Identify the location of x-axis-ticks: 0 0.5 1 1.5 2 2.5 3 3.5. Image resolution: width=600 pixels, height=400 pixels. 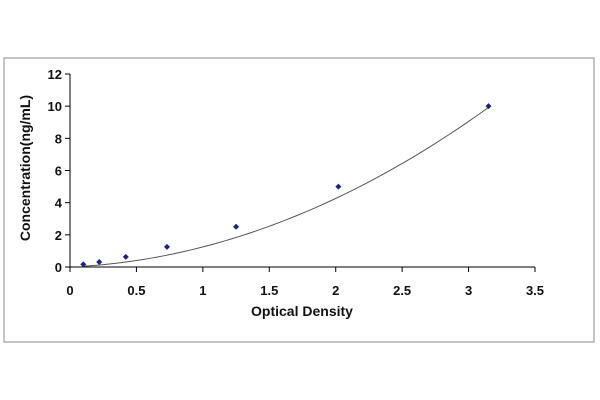
(305, 282).